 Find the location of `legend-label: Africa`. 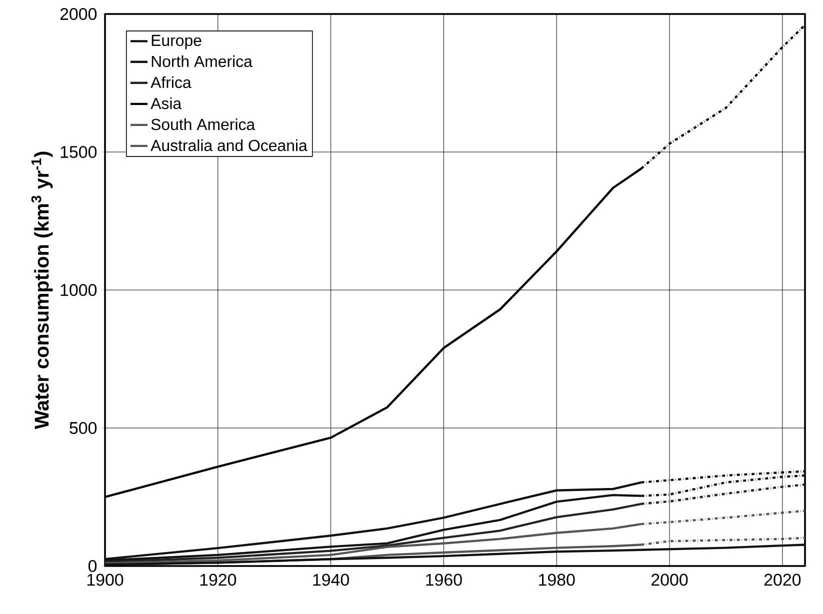

legend-label: Africa is located at coordinates (171, 82).